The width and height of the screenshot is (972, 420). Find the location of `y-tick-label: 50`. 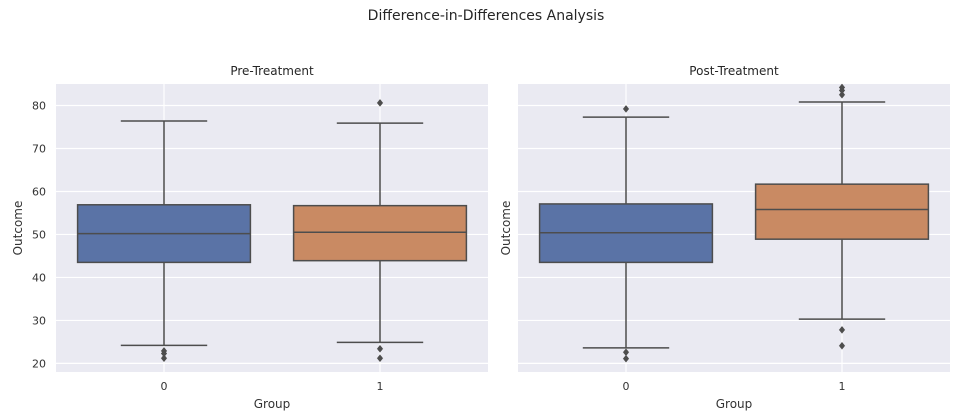

y-tick-label: 50 is located at coordinates (39, 234).